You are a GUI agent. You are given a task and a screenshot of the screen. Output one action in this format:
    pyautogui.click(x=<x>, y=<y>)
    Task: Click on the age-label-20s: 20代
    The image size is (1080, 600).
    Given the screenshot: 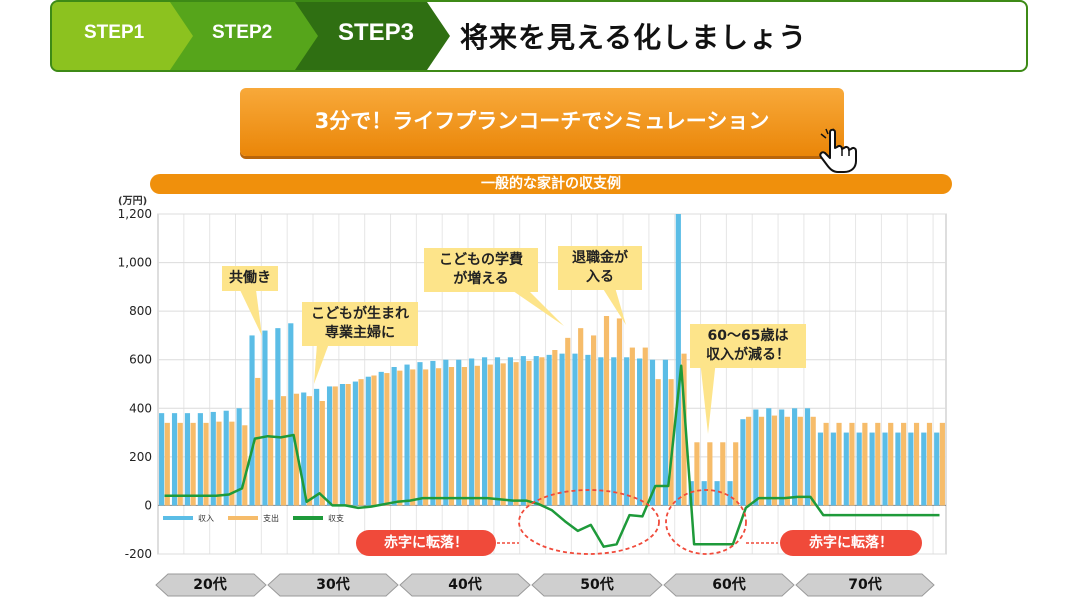 What is the action you would take?
    pyautogui.click(x=210, y=585)
    